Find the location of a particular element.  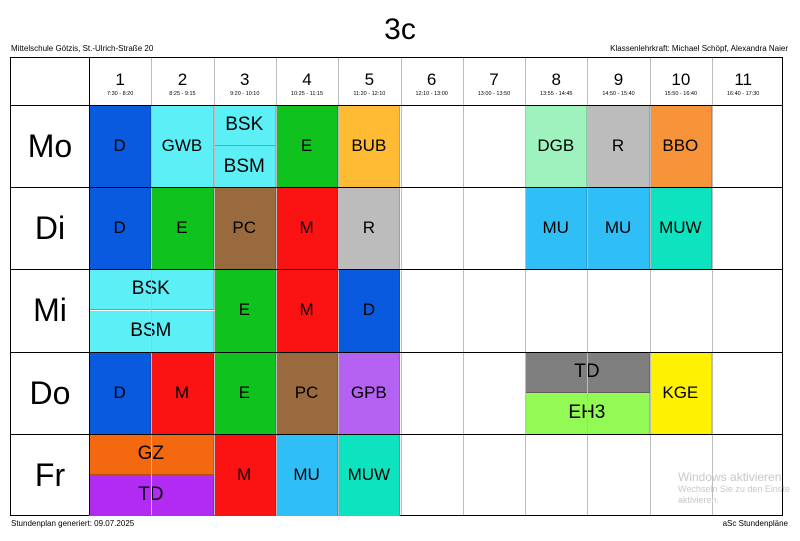

watermark-line-1: Windows aktivieren is located at coordinates (730, 477).